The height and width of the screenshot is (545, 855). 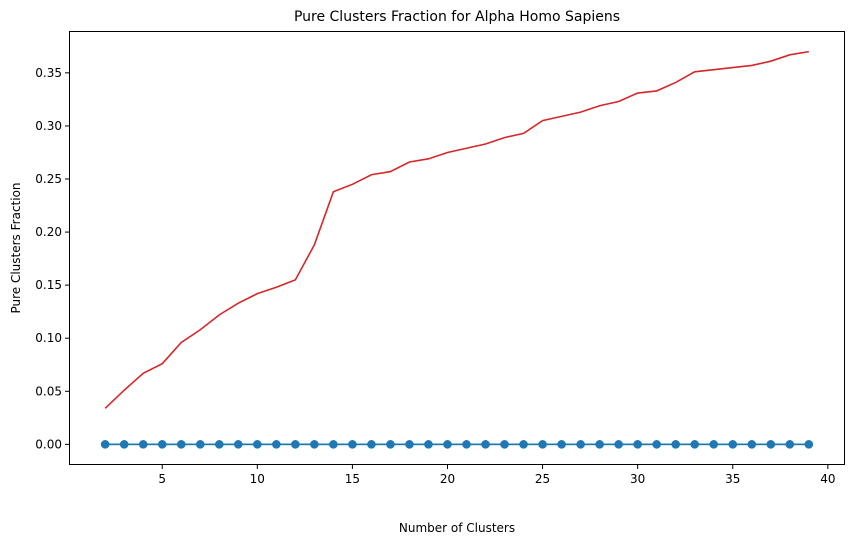 I want to click on x-tick-label: 35, so click(x=732, y=479).